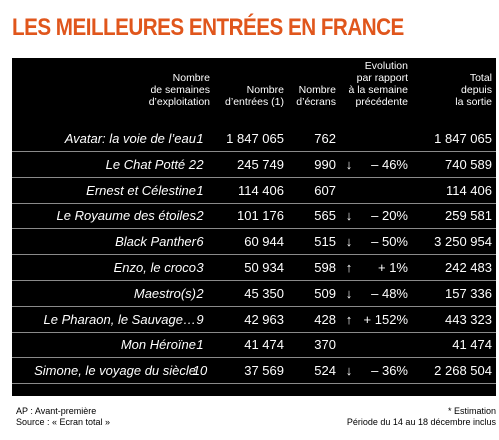 The height and width of the screenshot is (440, 499). I want to click on cell-entries: 37 569, so click(264, 371).